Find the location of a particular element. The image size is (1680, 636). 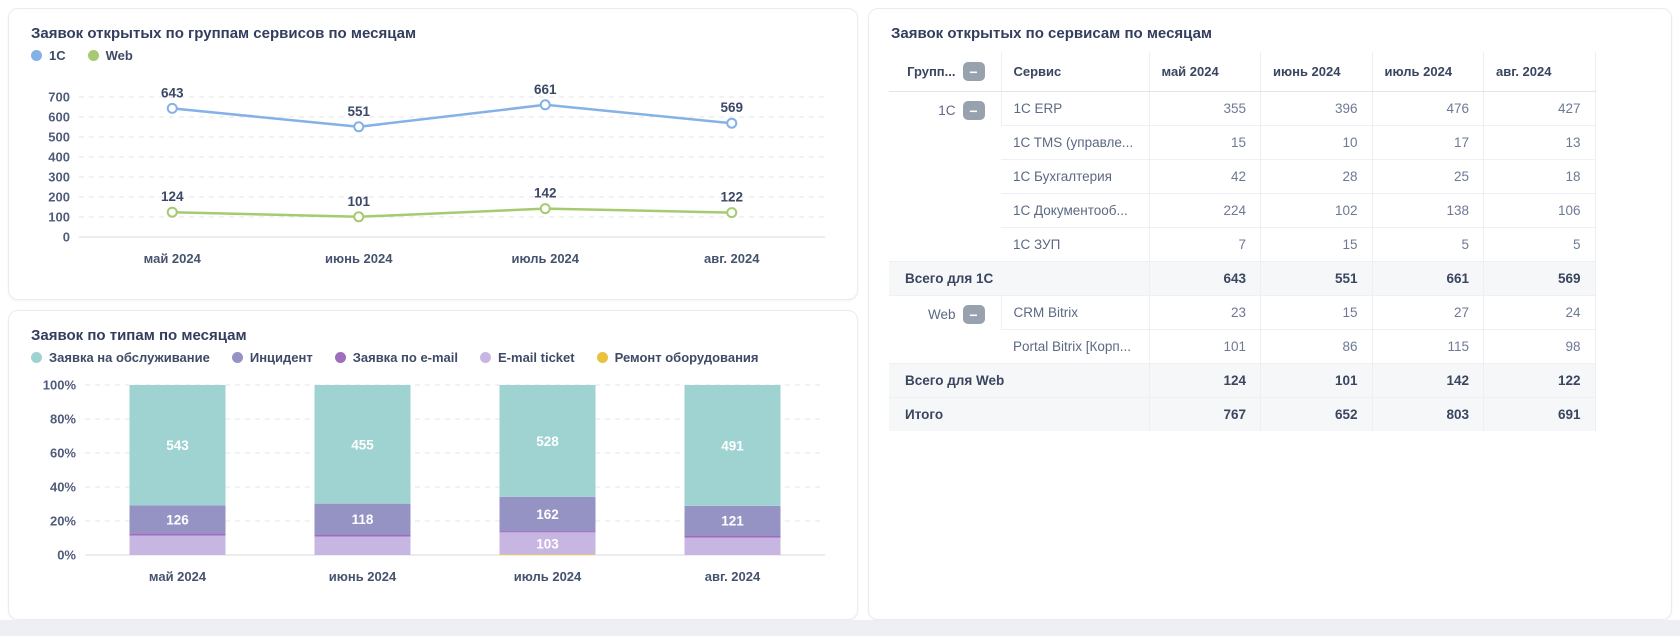

value-cell: 25 is located at coordinates (1427, 176).